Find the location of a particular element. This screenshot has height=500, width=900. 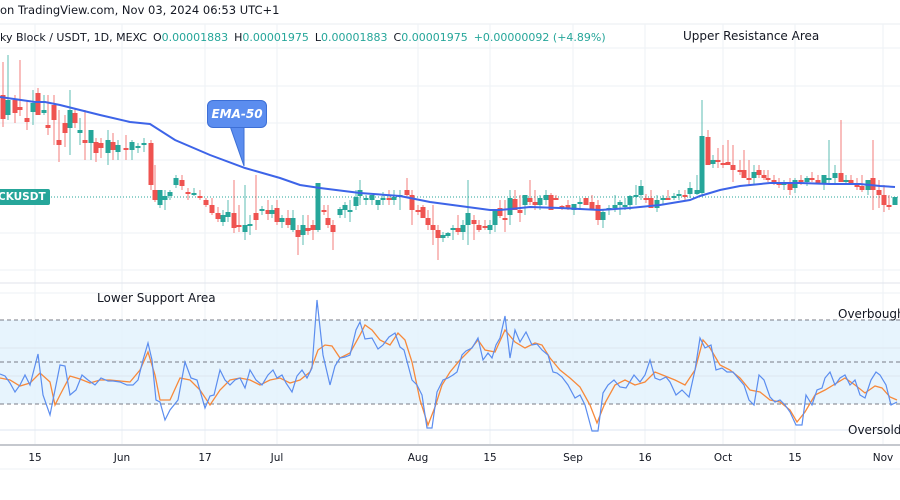

high-label: H is located at coordinates (238, 37).